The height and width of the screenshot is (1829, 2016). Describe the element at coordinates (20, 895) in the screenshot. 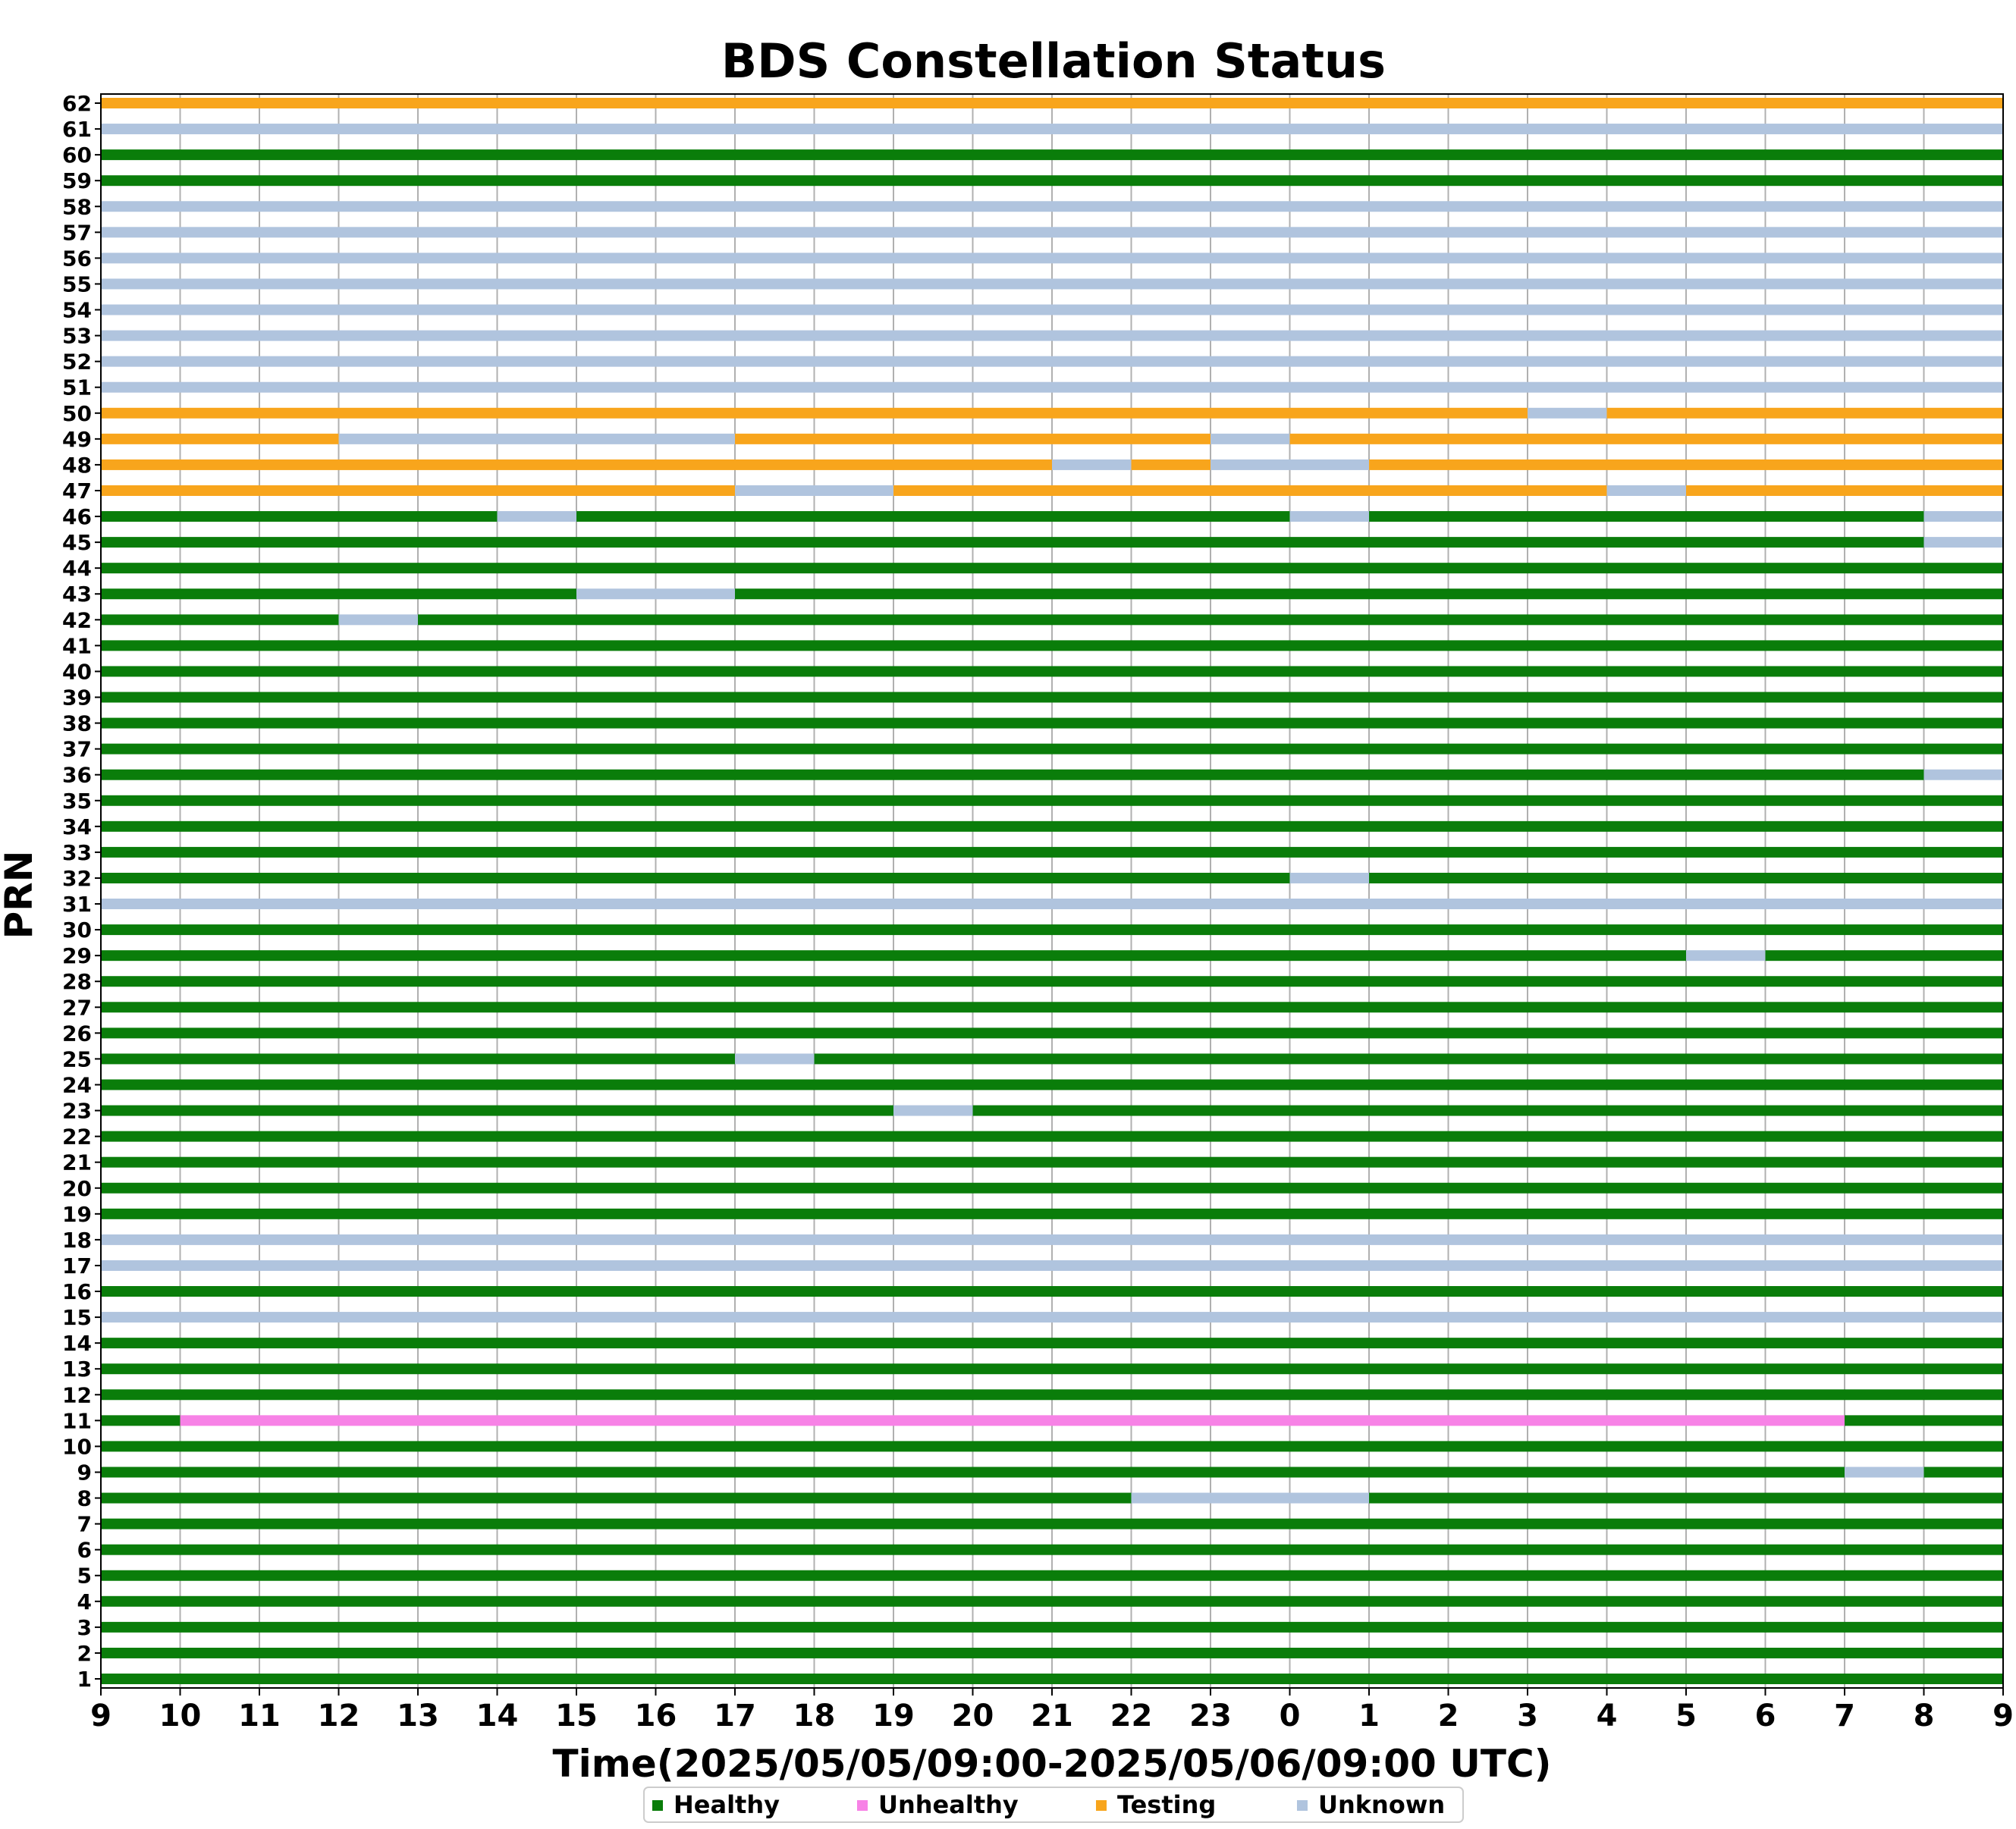

I see `y-axis-label: PRN` at that location.